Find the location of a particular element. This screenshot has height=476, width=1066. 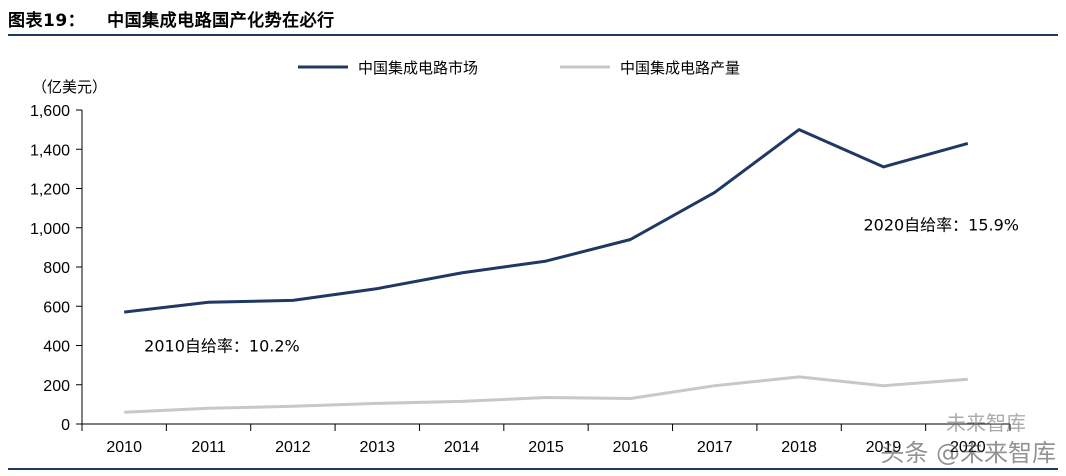

x-tick-label: 2019 is located at coordinates (884, 447).